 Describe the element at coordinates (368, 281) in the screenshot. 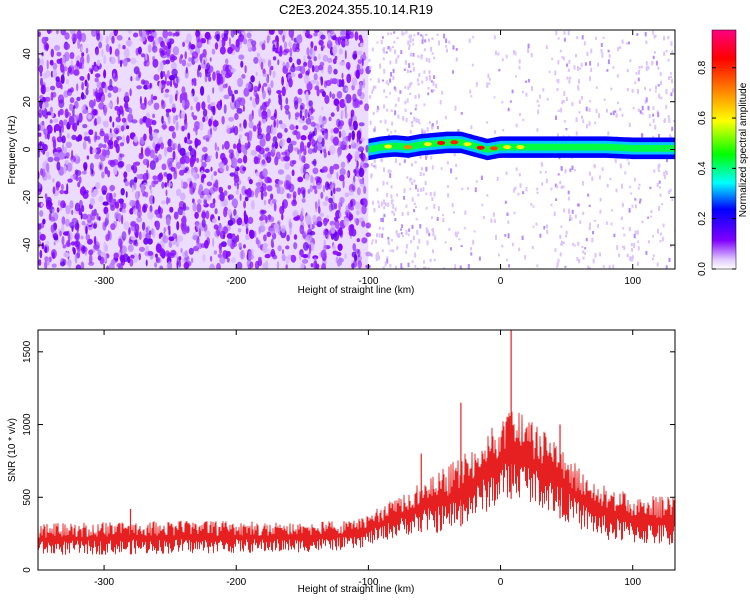

I see `spectrogram-x-tick-label: -100` at that location.